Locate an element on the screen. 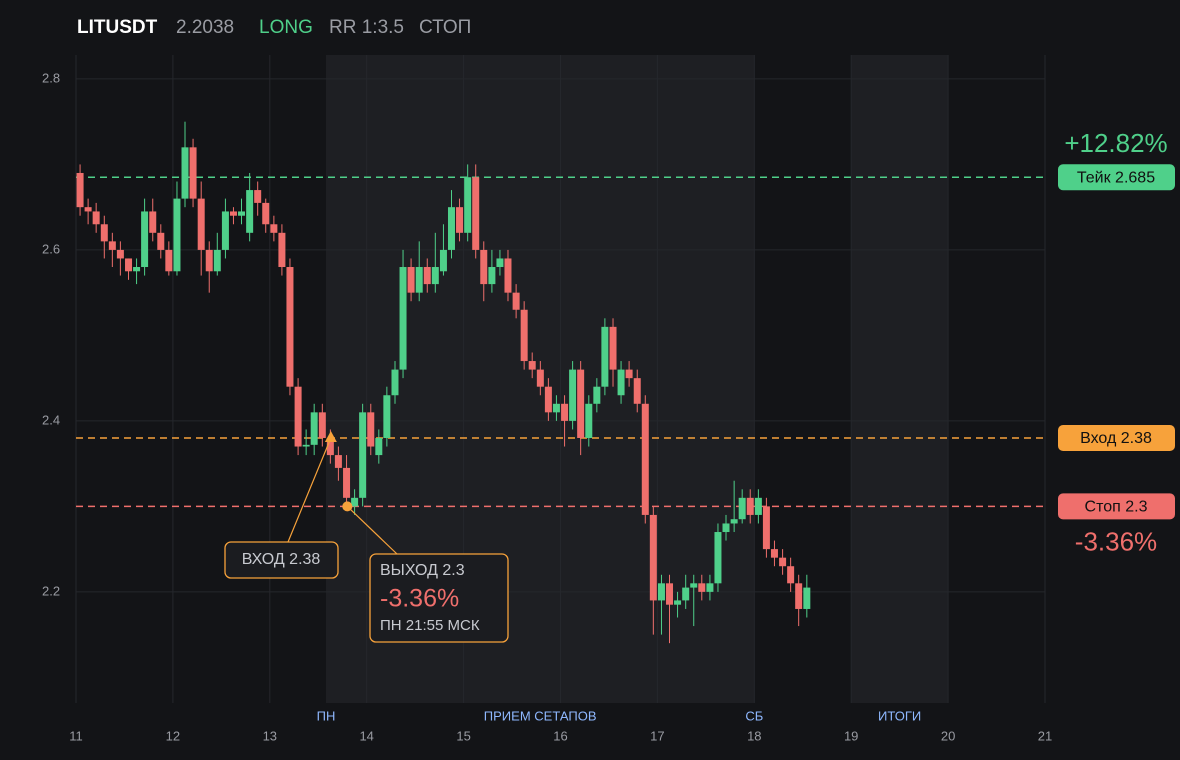 The width and height of the screenshot is (1180, 760). x-tick-label: 19 is located at coordinates (851, 735).